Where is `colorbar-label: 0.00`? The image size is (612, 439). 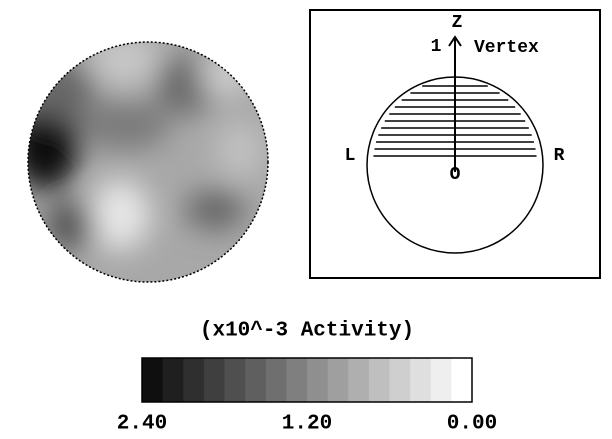
colorbar-label: 0.00 is located at coordinates (472, 424).